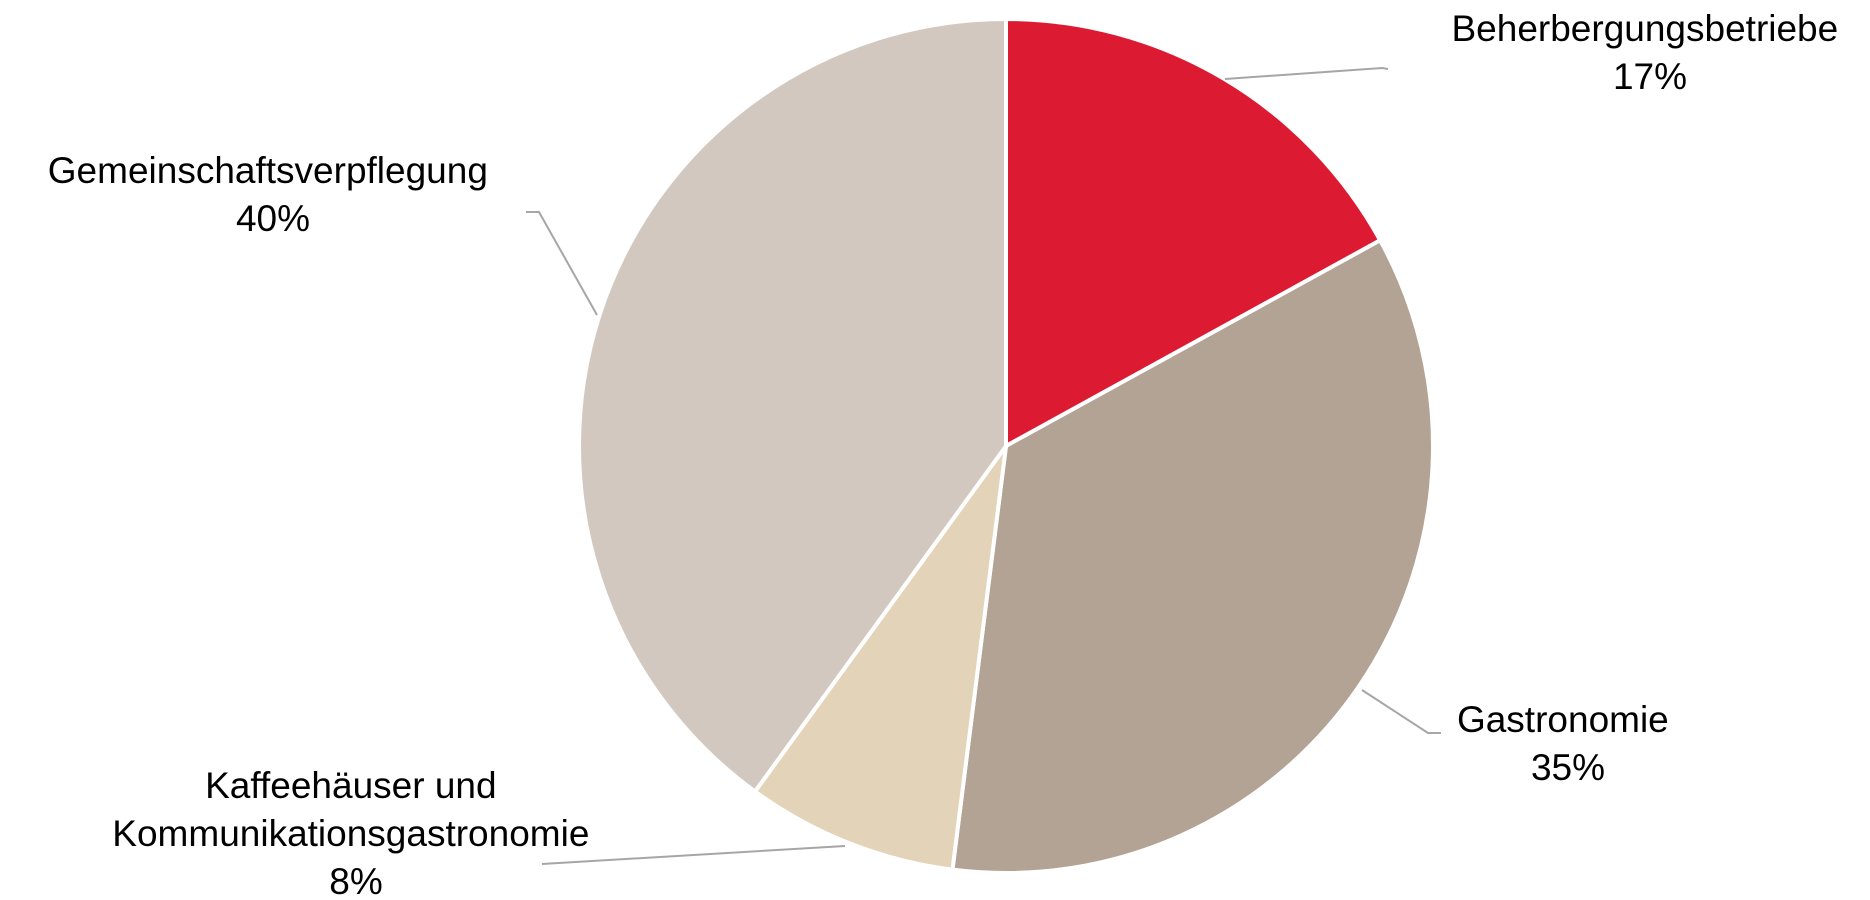 The height and width of the screenshot is (900, 1870). I want to click on label-gemeinschaftsverpflegung-value: 40%, so click(273, 218).